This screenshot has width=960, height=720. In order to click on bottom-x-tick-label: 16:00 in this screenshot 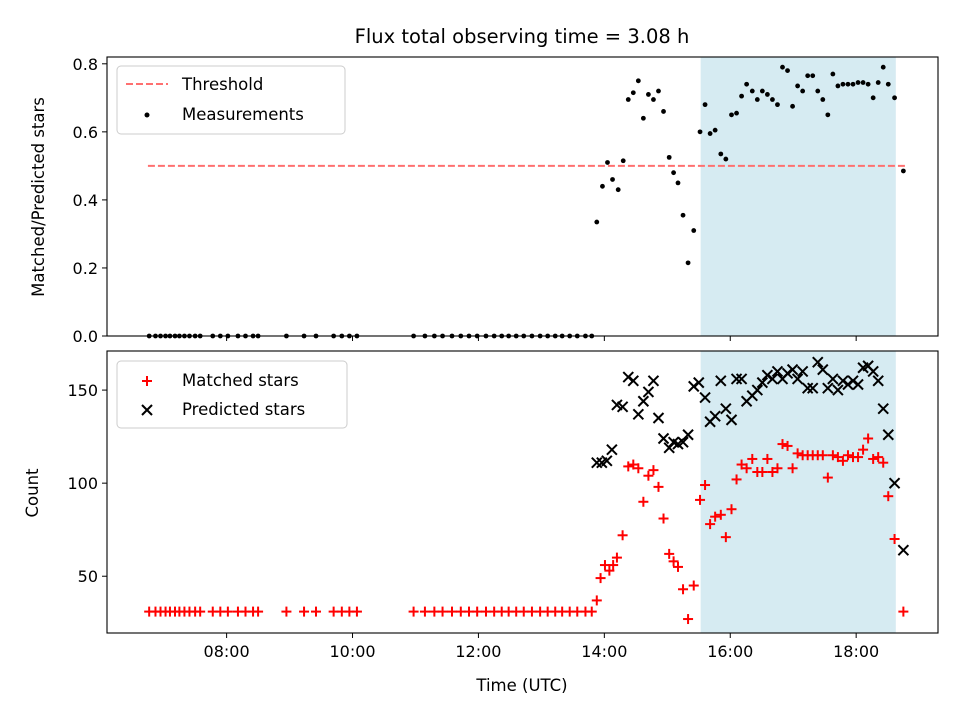, I will do `click(730, 651)`.